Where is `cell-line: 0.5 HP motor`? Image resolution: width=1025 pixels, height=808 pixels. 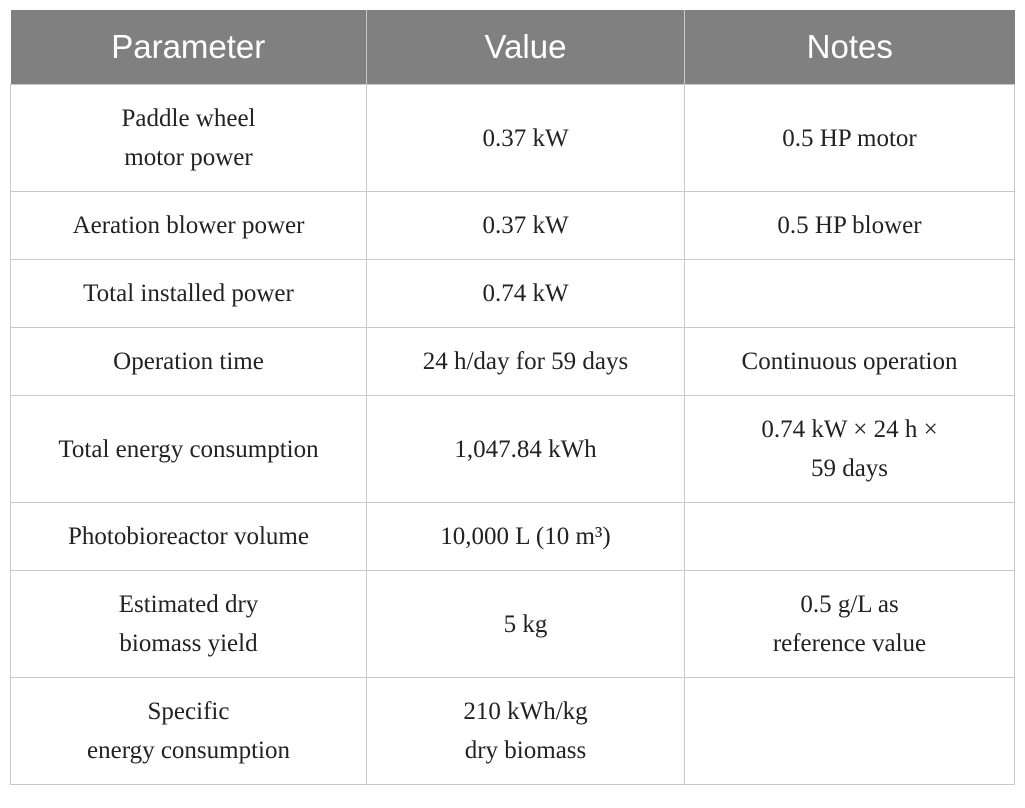
cell-line: 0.5 HP motor is located at coordinates (849, 138).